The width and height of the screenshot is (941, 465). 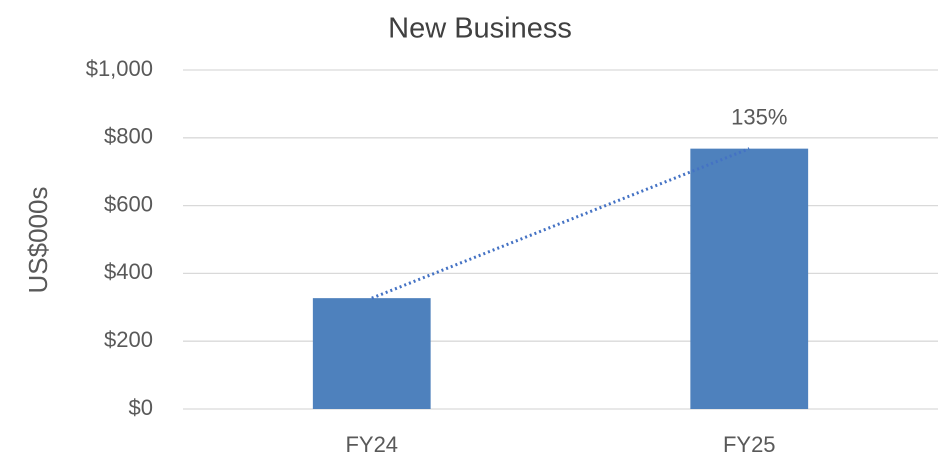 I want to click on x-tick-label: FY25, so click(x=749, y=444).